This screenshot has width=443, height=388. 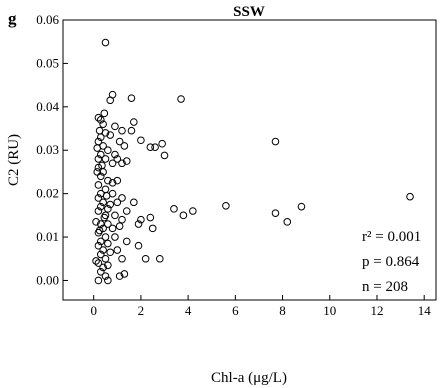 I want to click on x-tick-label: 4, so click(x=188, y=310).